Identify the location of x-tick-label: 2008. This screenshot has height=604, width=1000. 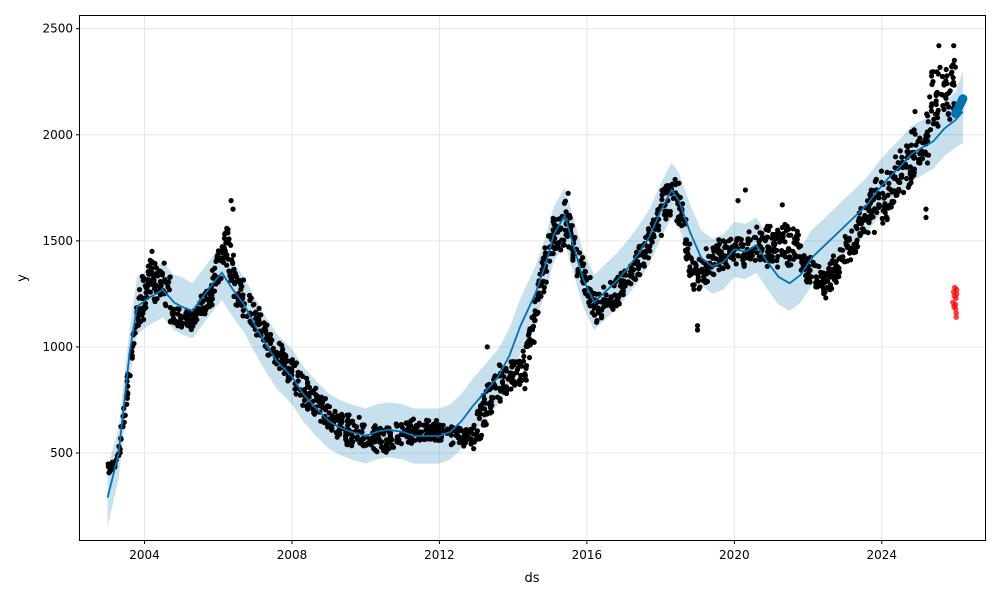
(292, 555).